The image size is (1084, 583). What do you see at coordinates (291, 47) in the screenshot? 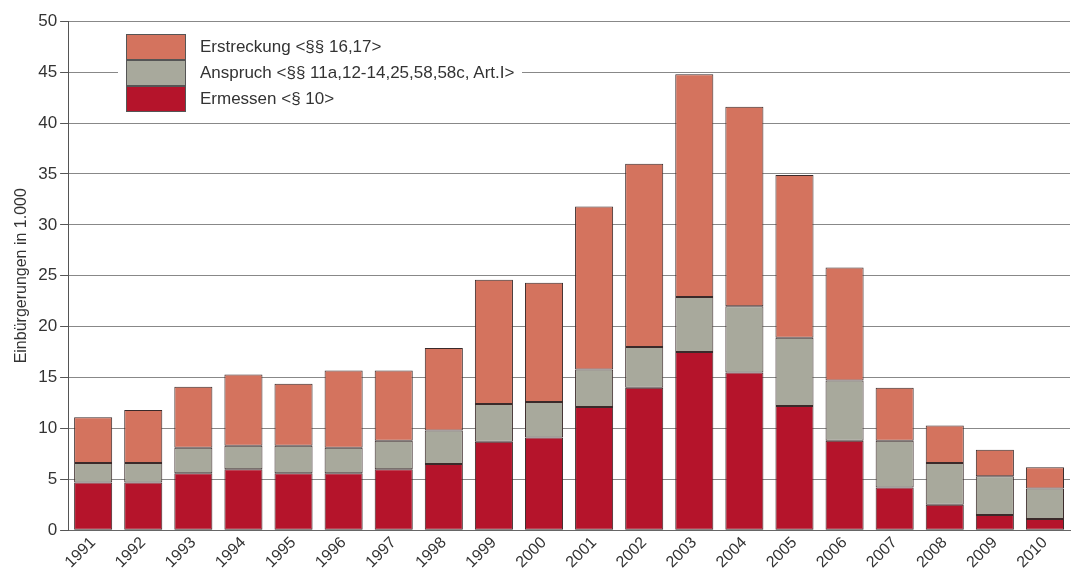
I see `legend-label: Erstreckung <§§ 16,17>` at bounding box center [291, 47].